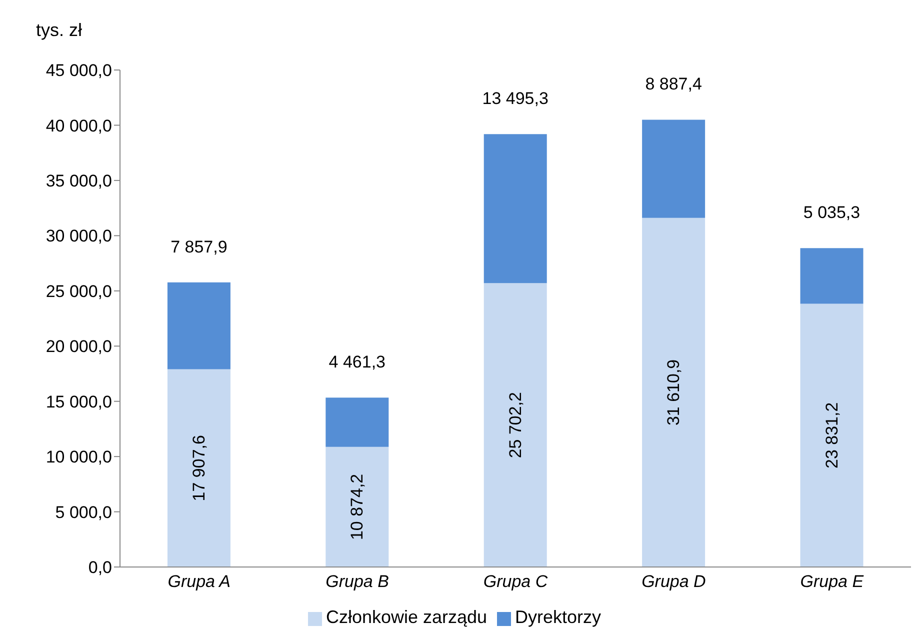 The width and height of the screenshot is (924, 637). I want to click on y-tick-label: 0,0, so click(100, 568).